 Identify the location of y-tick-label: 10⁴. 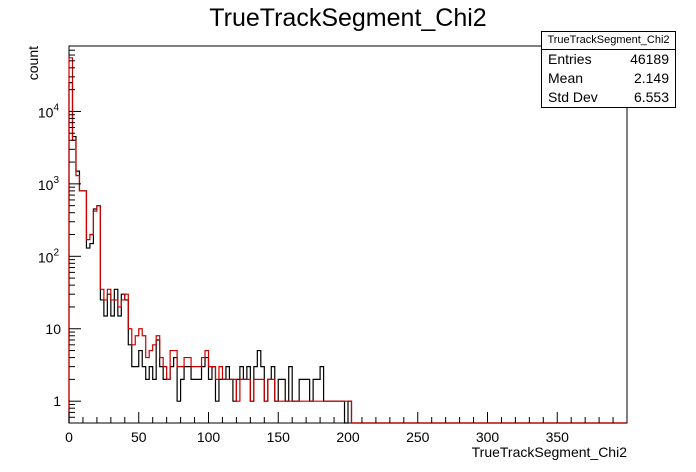
(49, 111).